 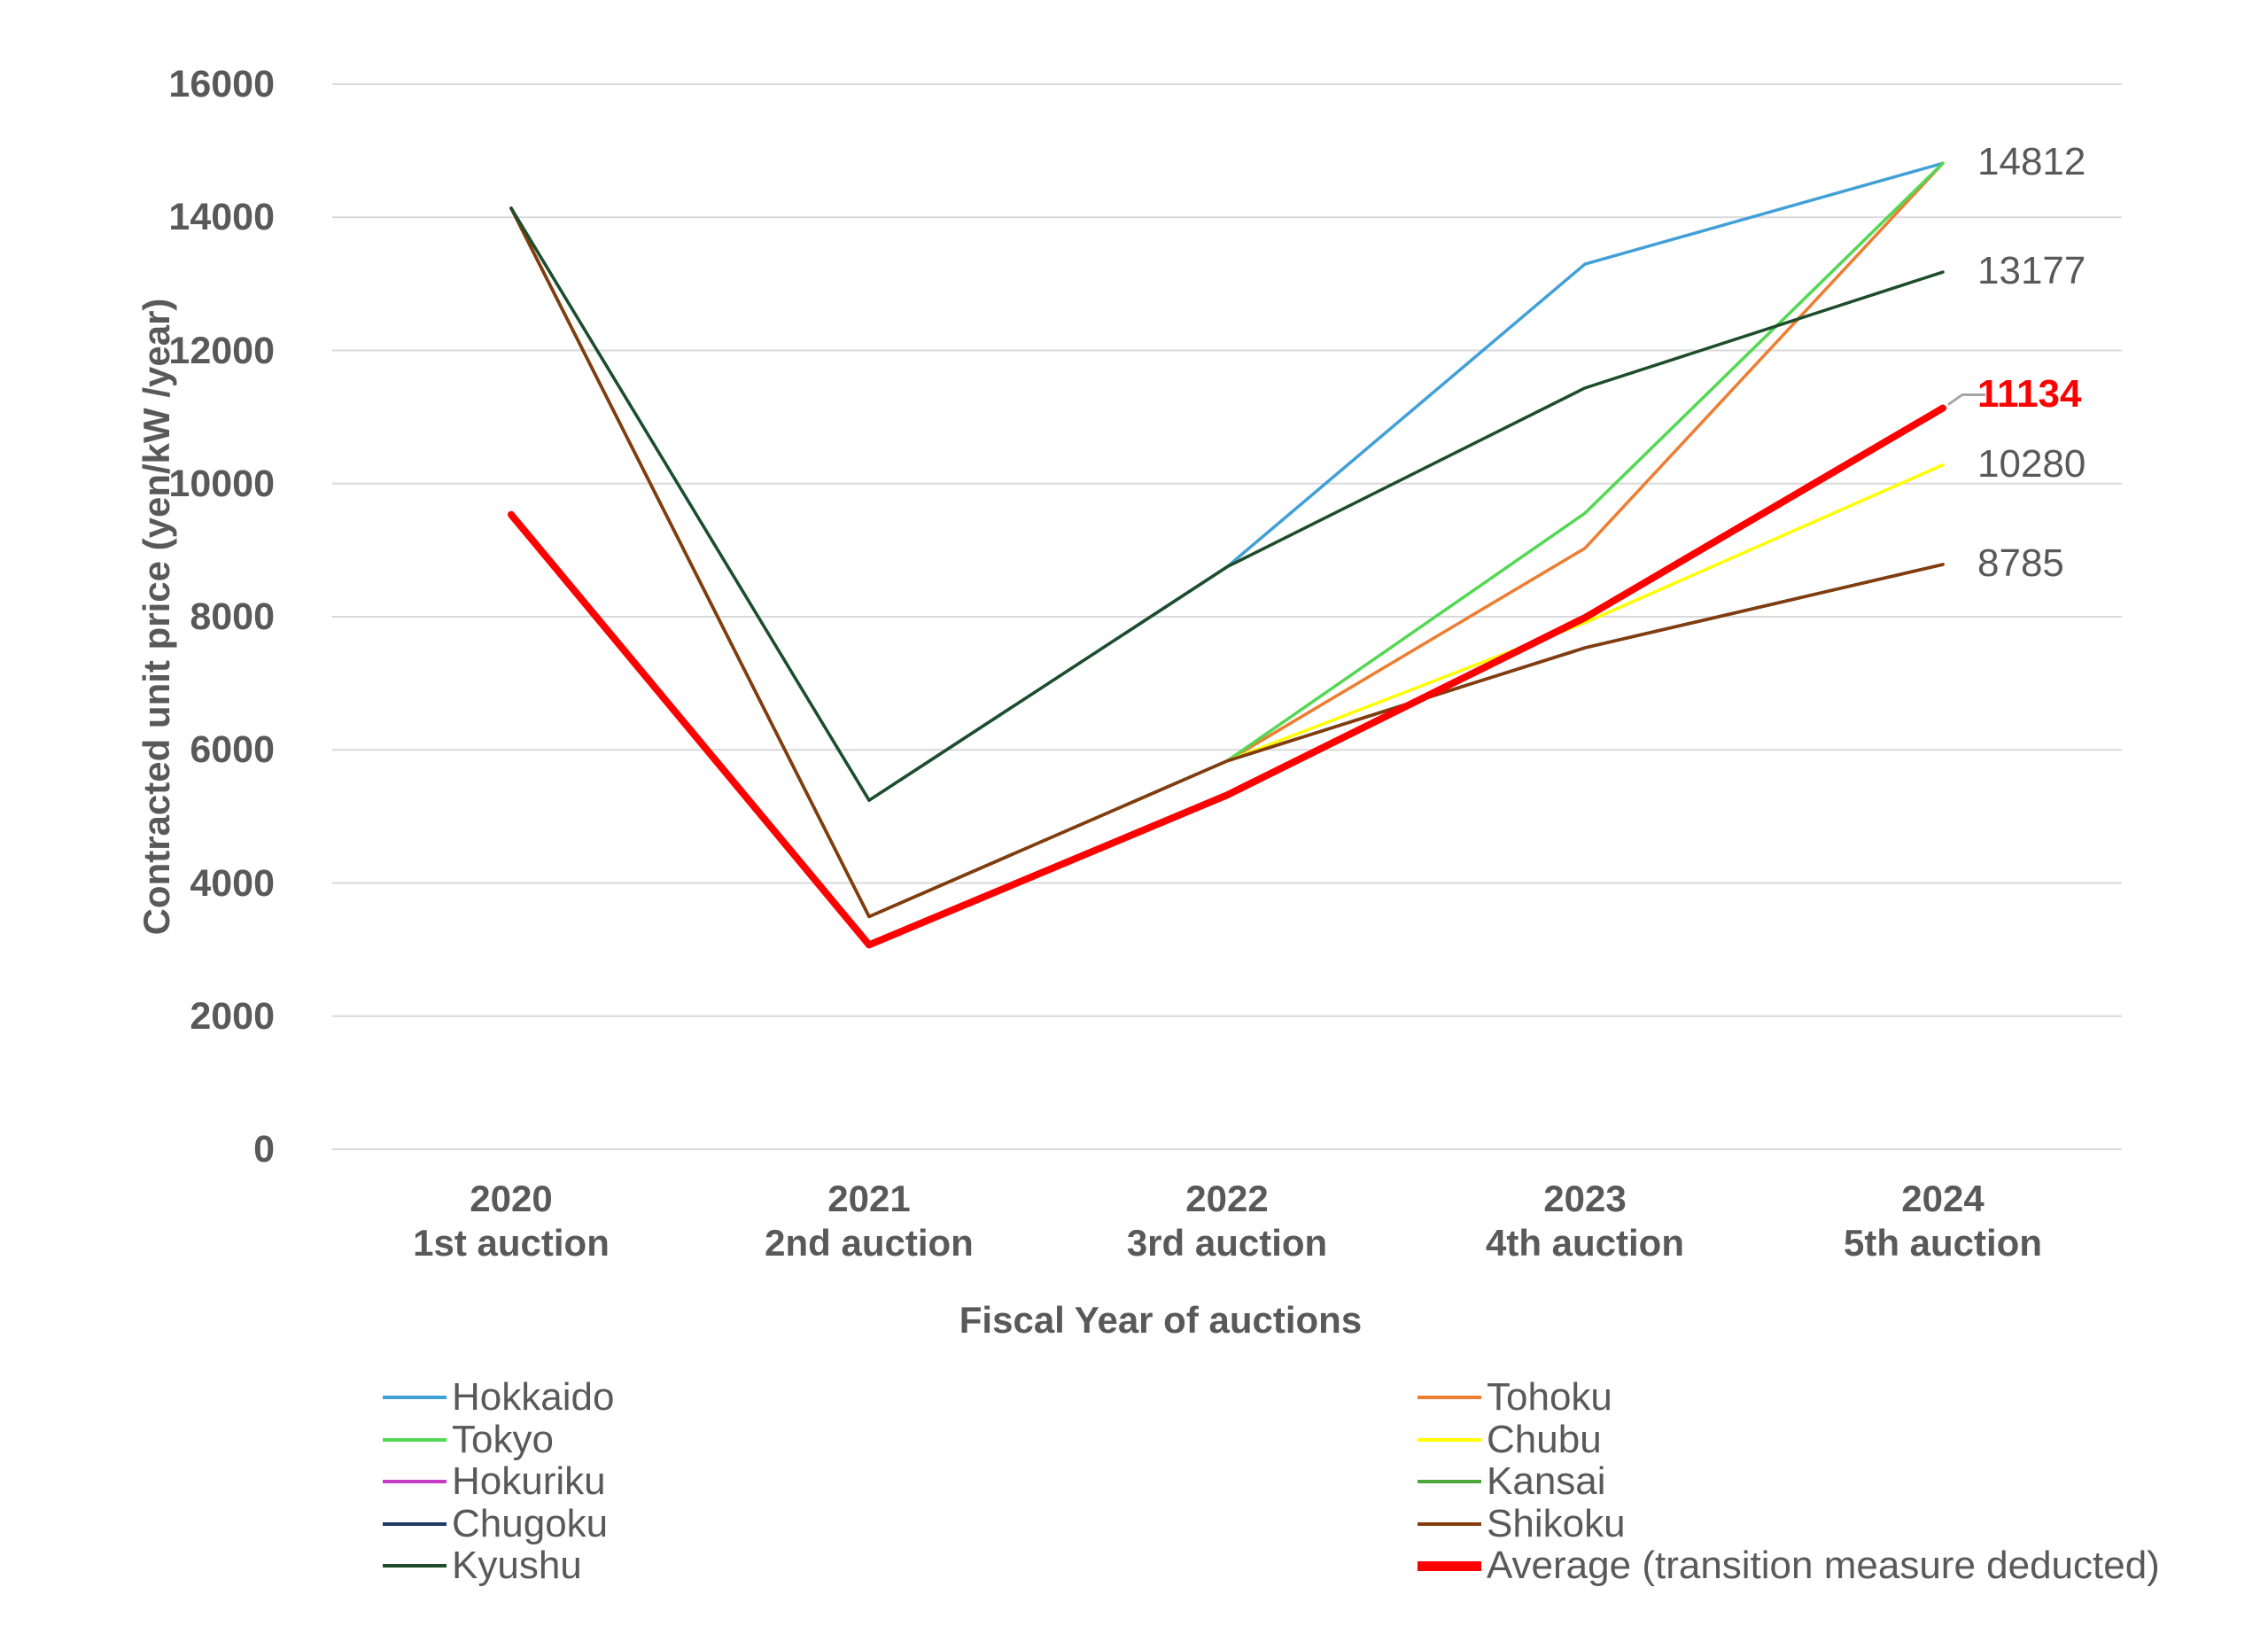 I want to click on legend-item-chubu: Chubu, so click(x=1510, y=1439).